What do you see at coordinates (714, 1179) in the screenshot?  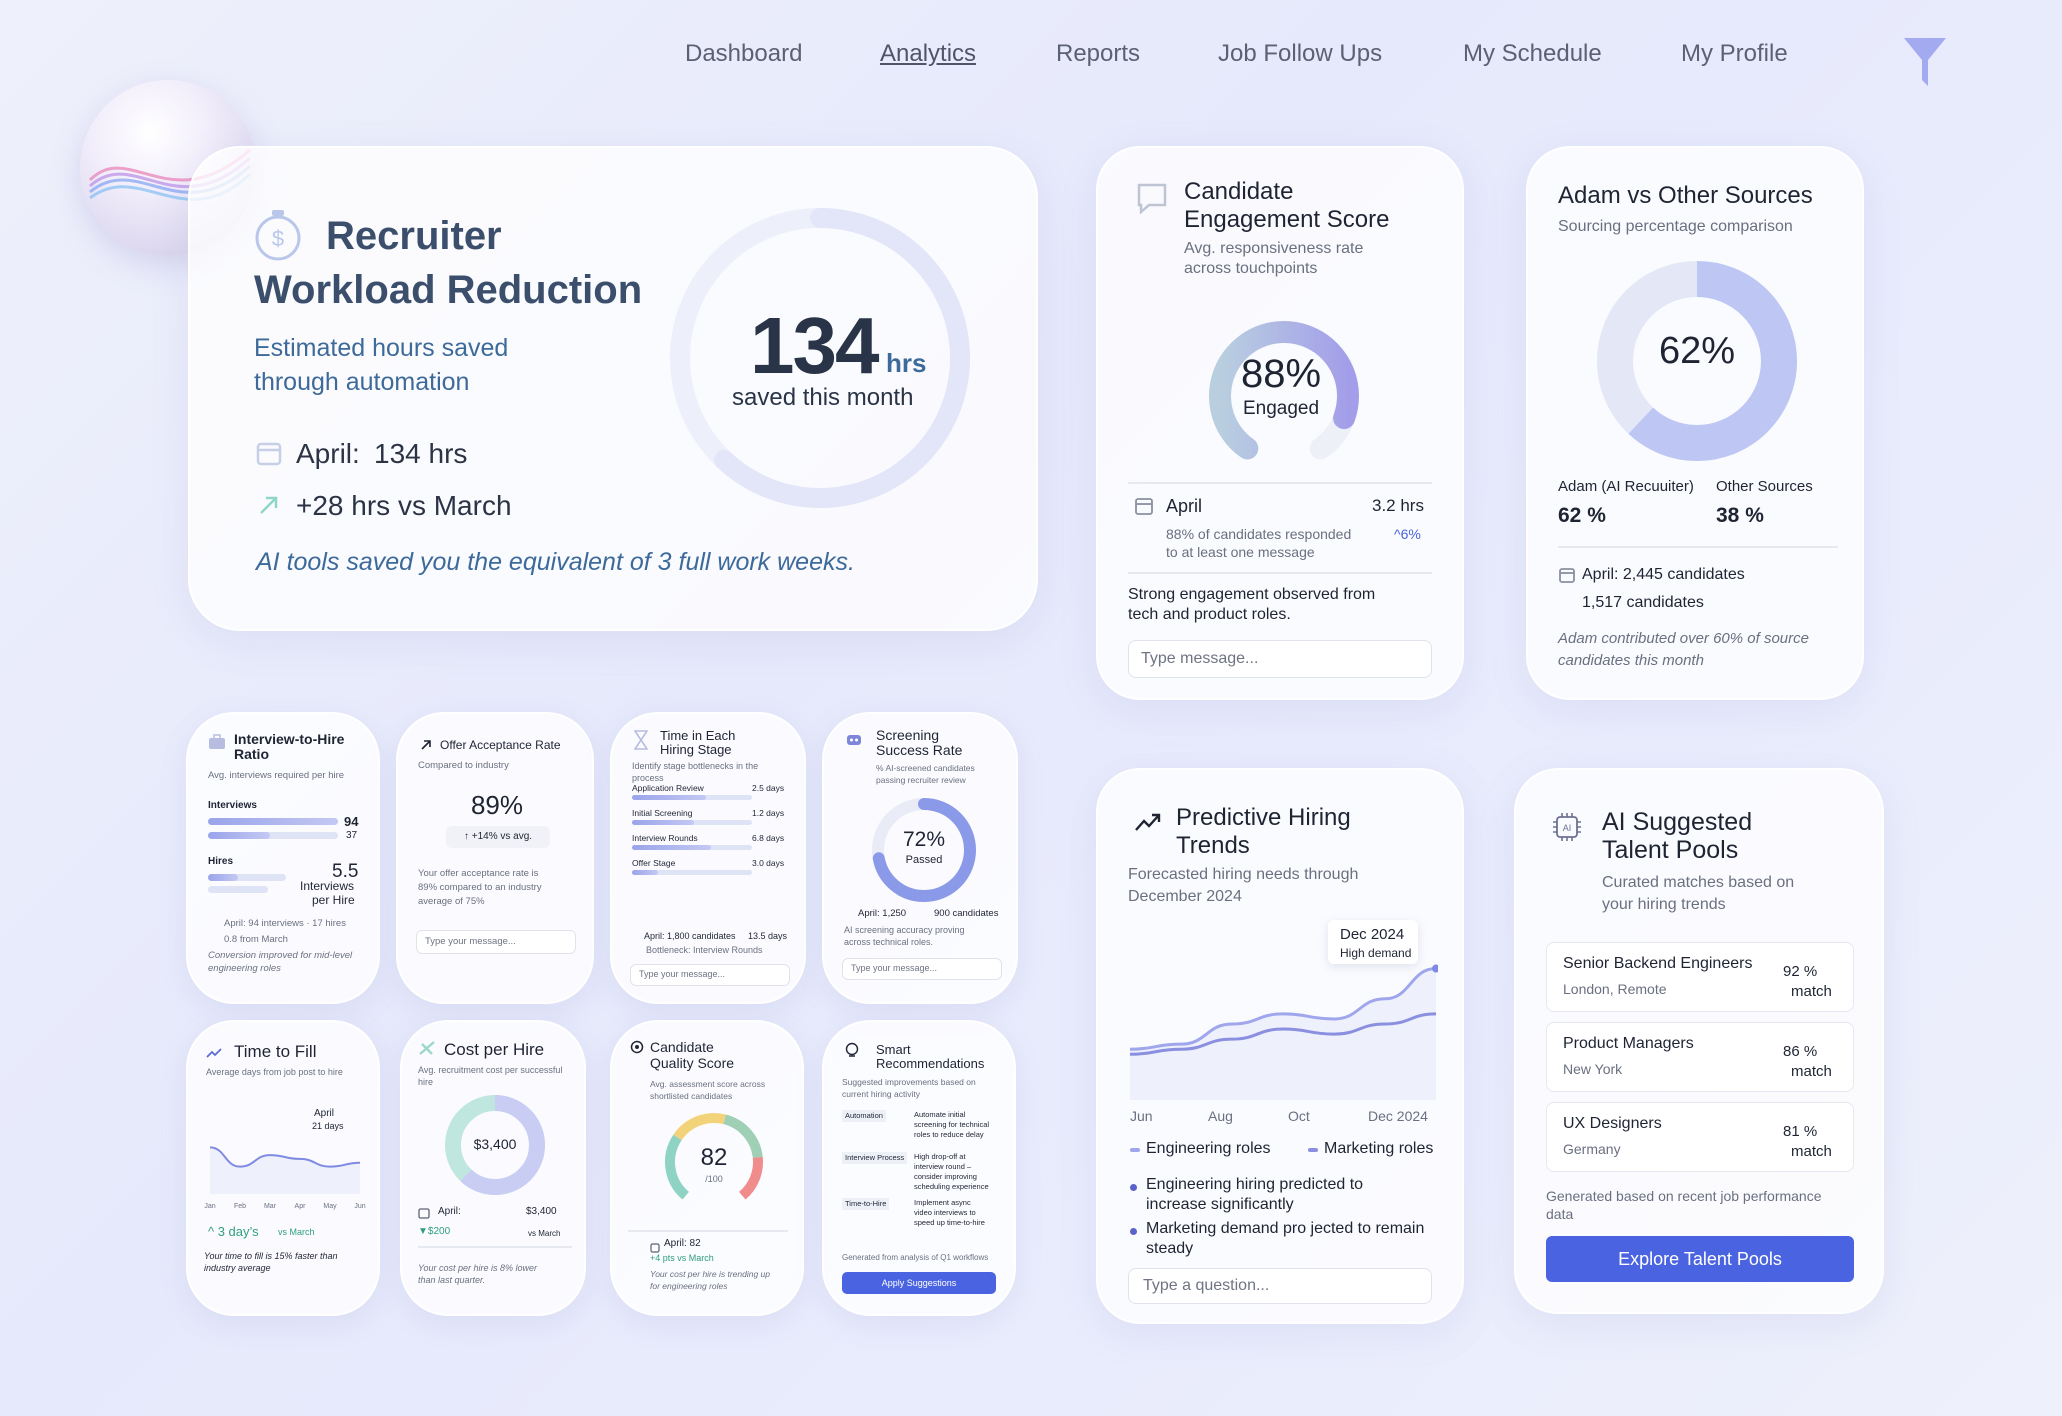 I see `quality-max: /100` at bounding box center [714, 1179].